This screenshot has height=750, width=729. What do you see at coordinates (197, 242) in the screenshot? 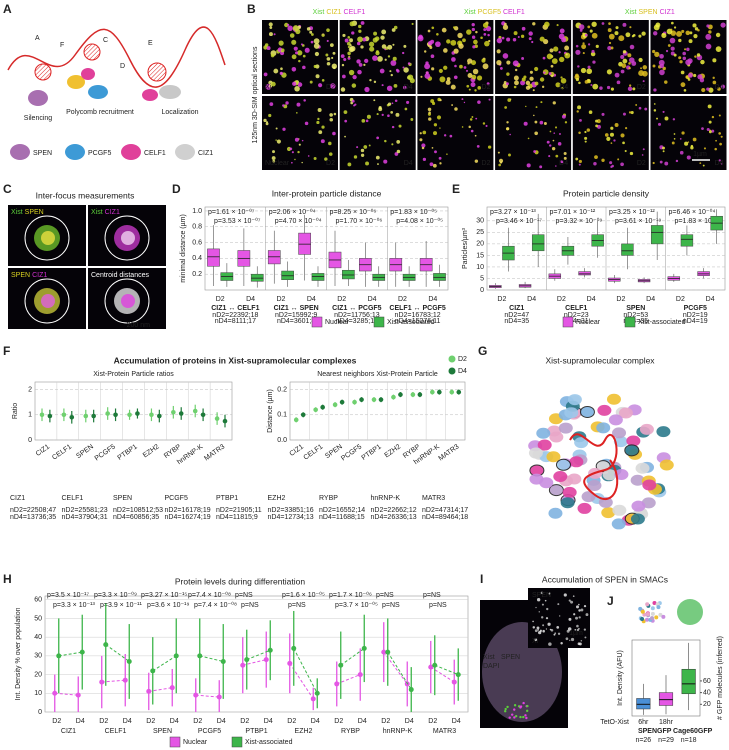
I see `y-tick-label: 0.6` at bounding box center [197, 242].